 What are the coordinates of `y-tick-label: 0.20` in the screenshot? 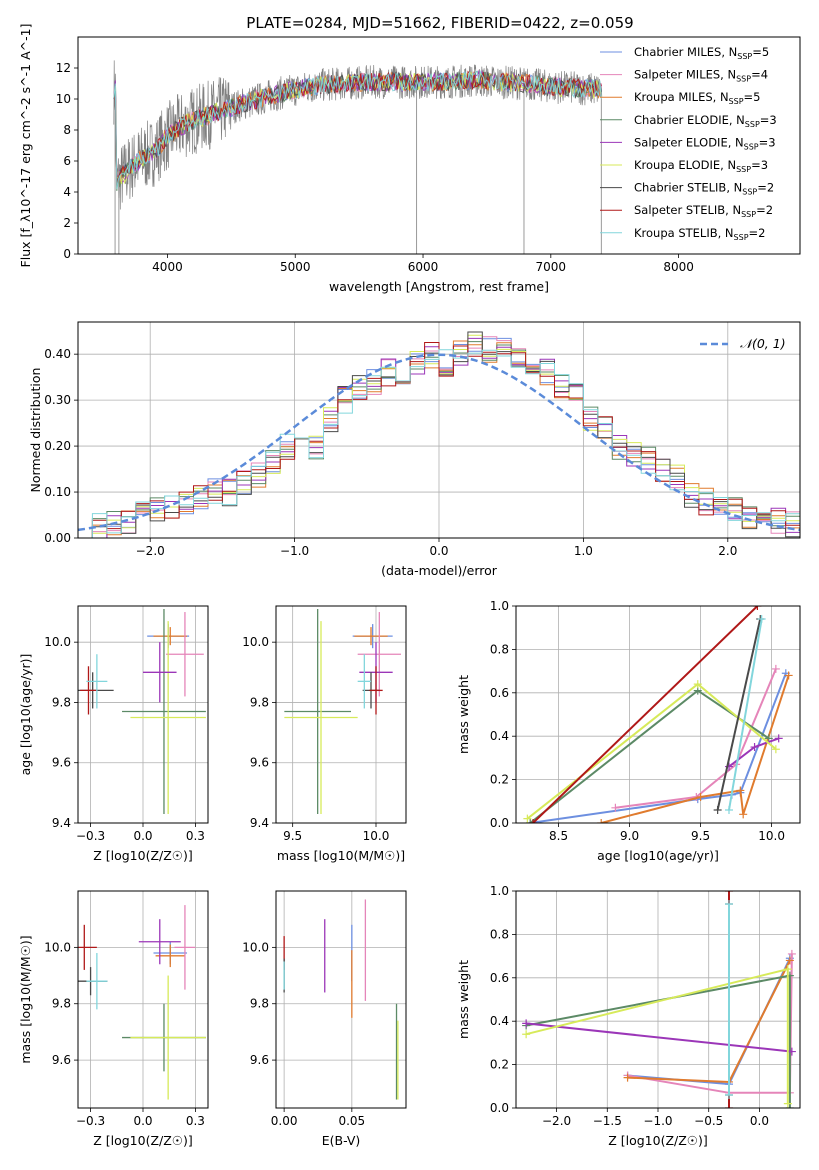 It's located at (57, 446).